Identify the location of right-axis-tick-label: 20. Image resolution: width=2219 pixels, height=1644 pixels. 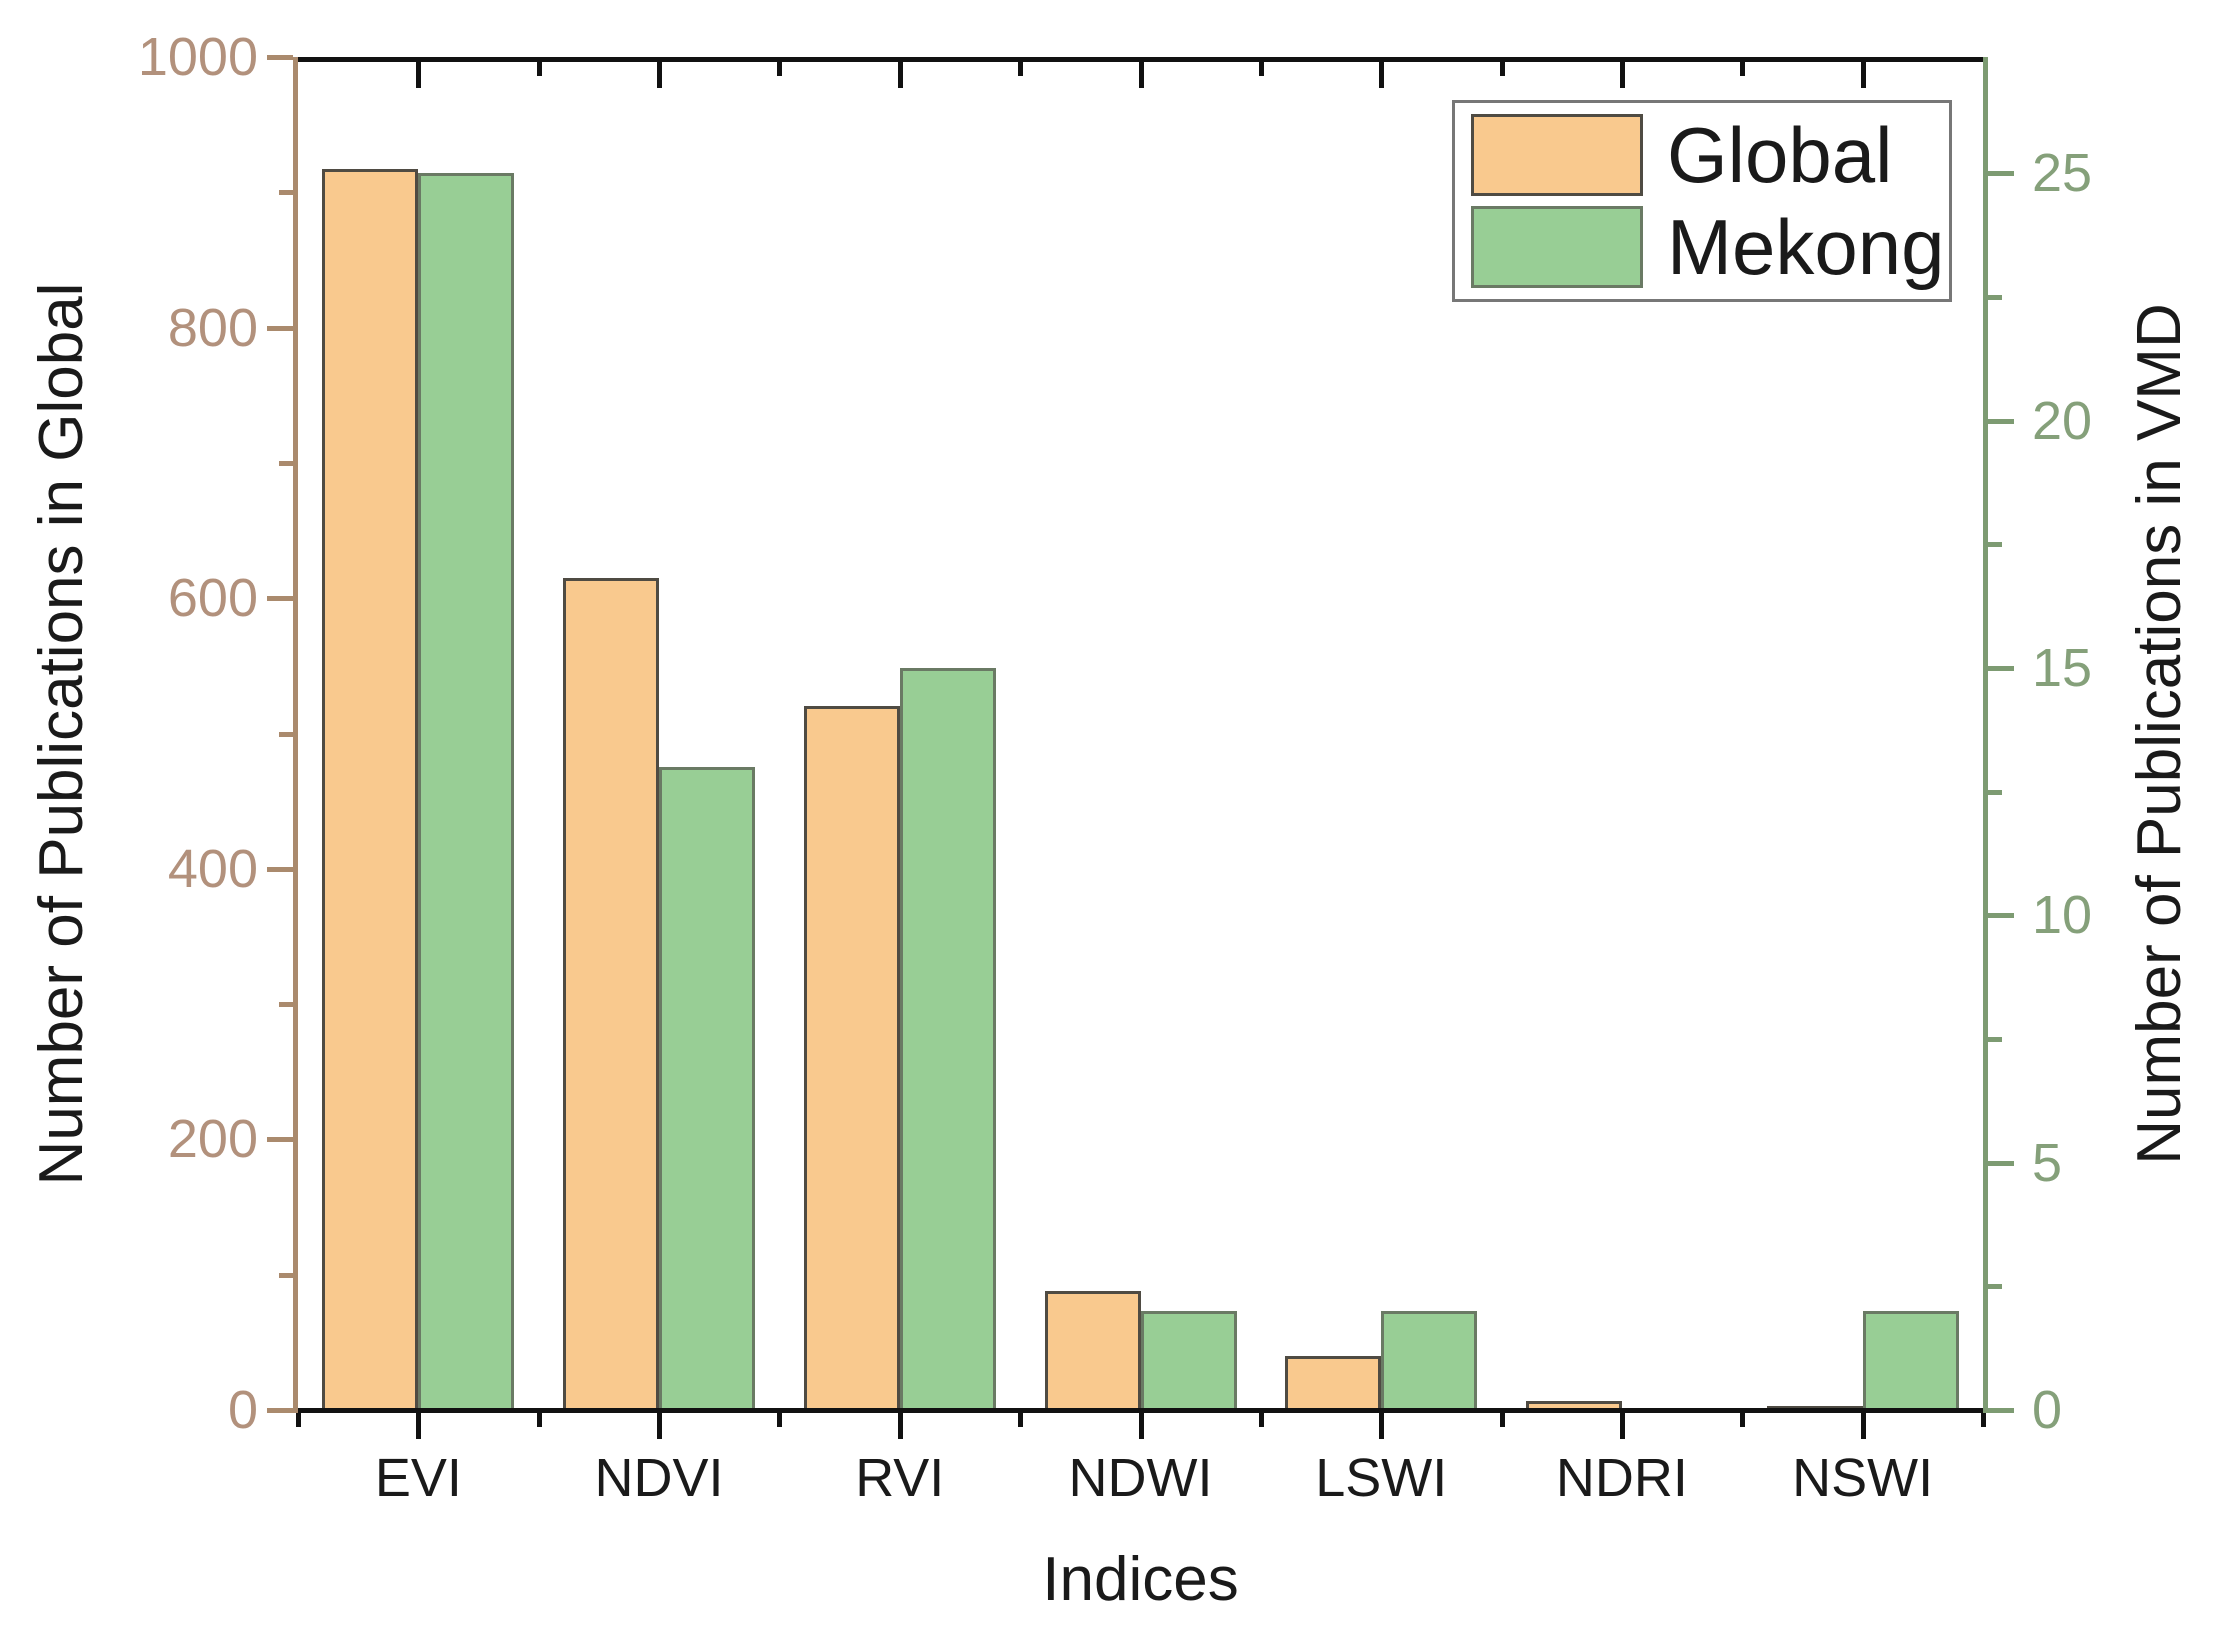
(2062, 420).